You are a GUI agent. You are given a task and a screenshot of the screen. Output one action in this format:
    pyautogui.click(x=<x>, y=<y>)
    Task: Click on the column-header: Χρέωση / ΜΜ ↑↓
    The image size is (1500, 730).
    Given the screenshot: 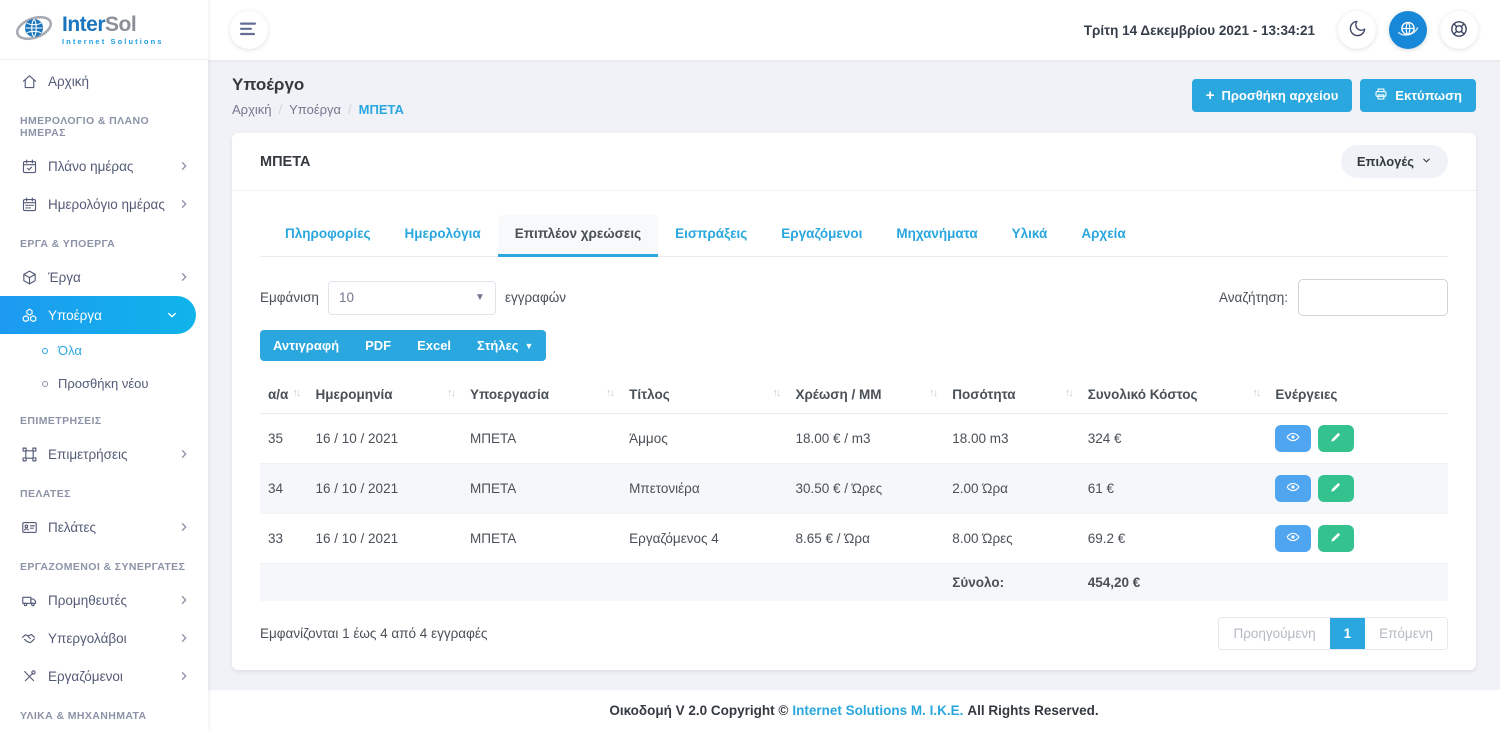 What is the action you would take?
    pyautogui.click(x=866, y=395)
    